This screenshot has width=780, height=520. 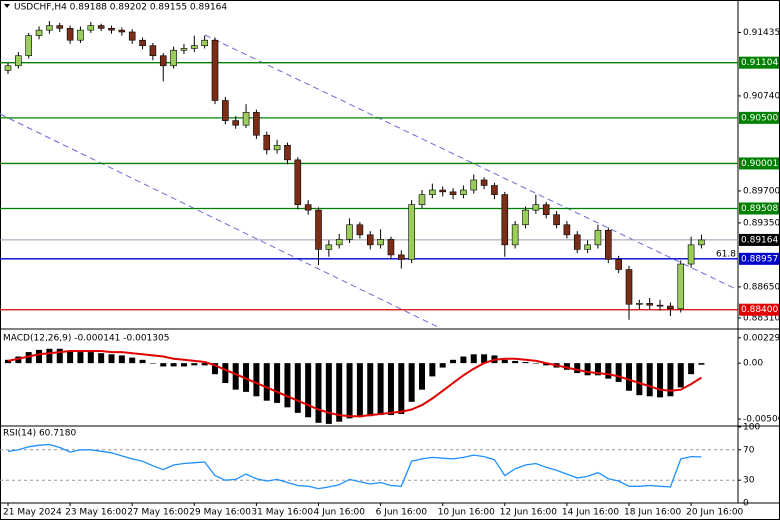 I want to click on x-tick-label: 6 Jun 16:00, so click(x=402, y=513).